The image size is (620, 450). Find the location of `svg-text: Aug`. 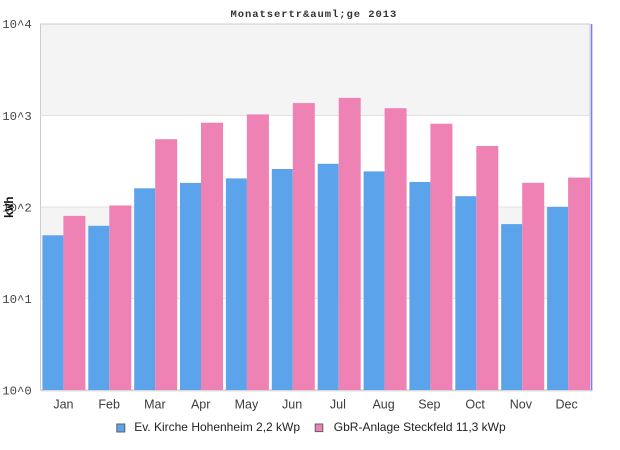

svg-text: Aug is located at coordinates (383, 404).